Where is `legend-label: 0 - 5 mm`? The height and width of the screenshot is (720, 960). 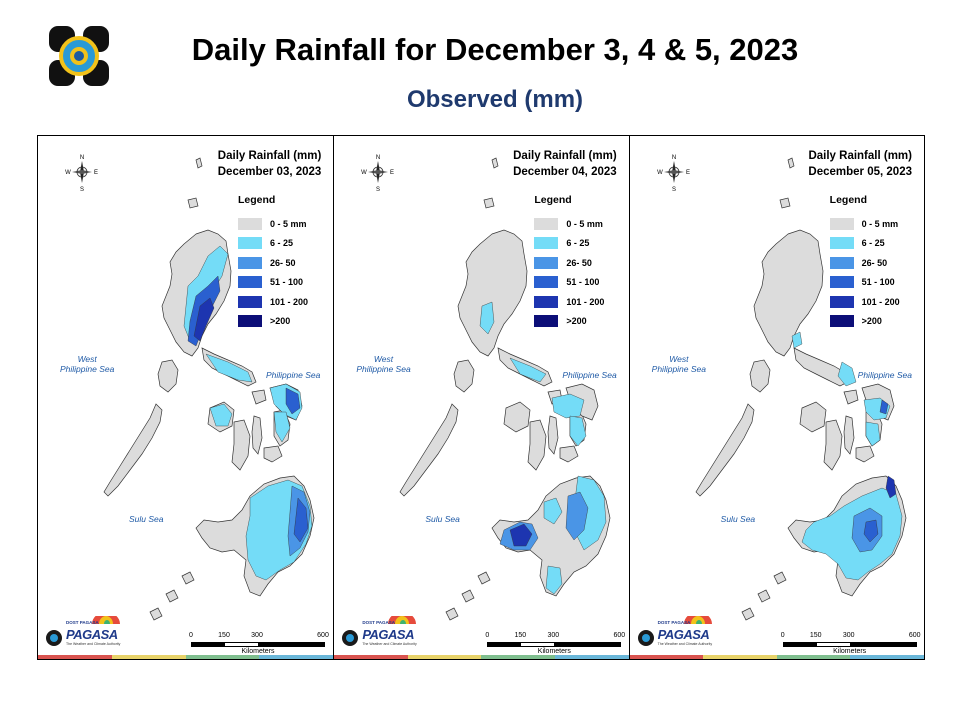
legend-label: 0 - 5 mm is located at coordinates (288, 223).